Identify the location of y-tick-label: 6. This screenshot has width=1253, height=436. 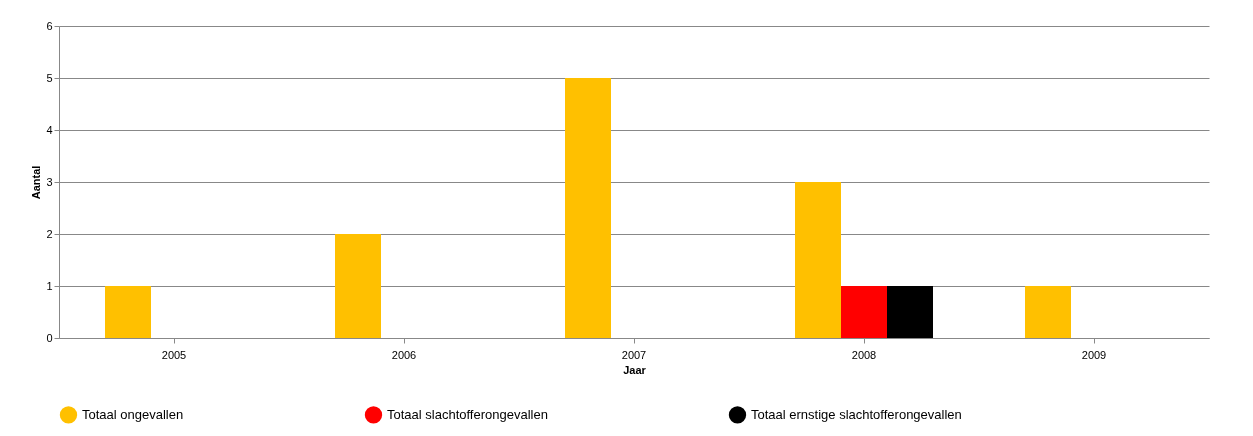
(49, 25).